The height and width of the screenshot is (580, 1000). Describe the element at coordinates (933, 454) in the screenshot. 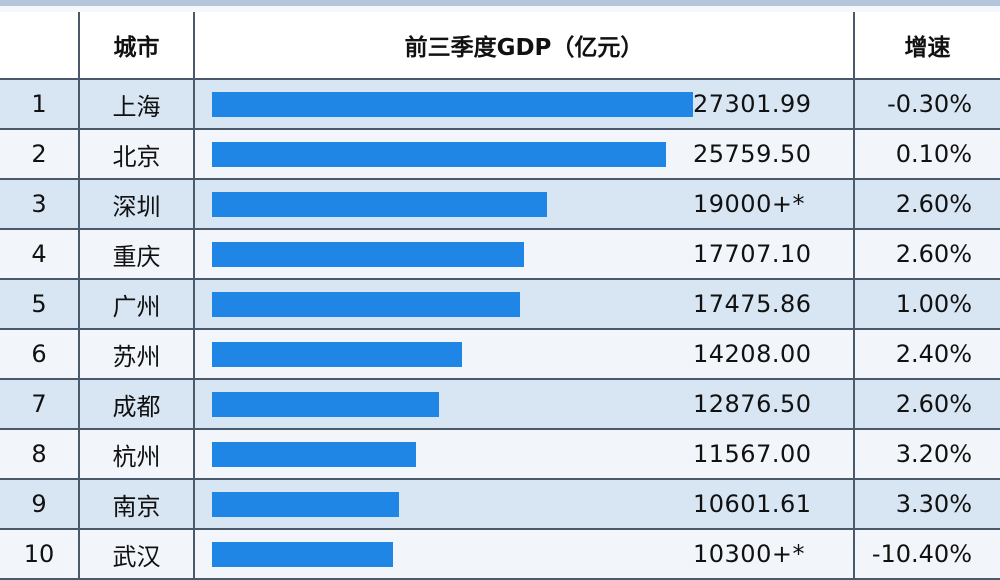

I see `growth-value: 3.20%` at that location.